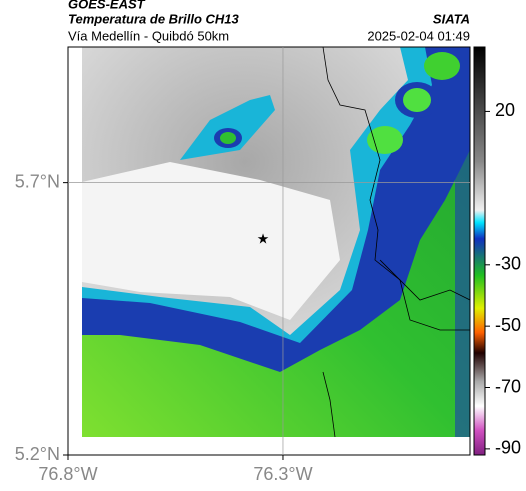 This screenshot has width=526, height=491. What do you see at coordinates (508, 386) in the screenshot?
I see `colorbar-tick-label: -70` at bounding box center [508, 386].